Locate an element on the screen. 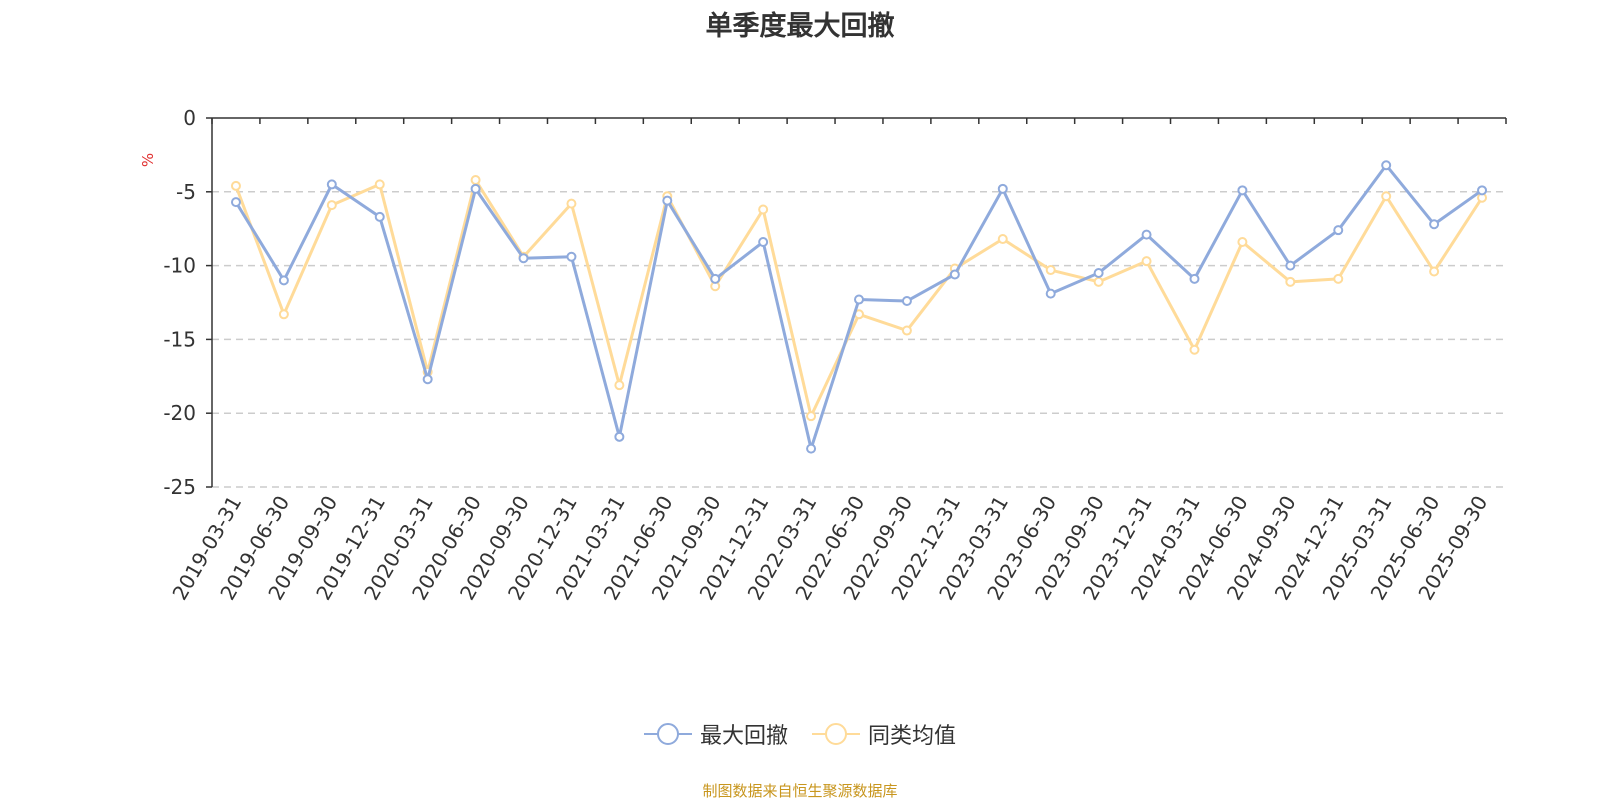 Image resolution: width=1600 pixels, height=801 pixels. source-note: 制图数据来自恒生聚源数据库 is located at coordinates (800, 791).